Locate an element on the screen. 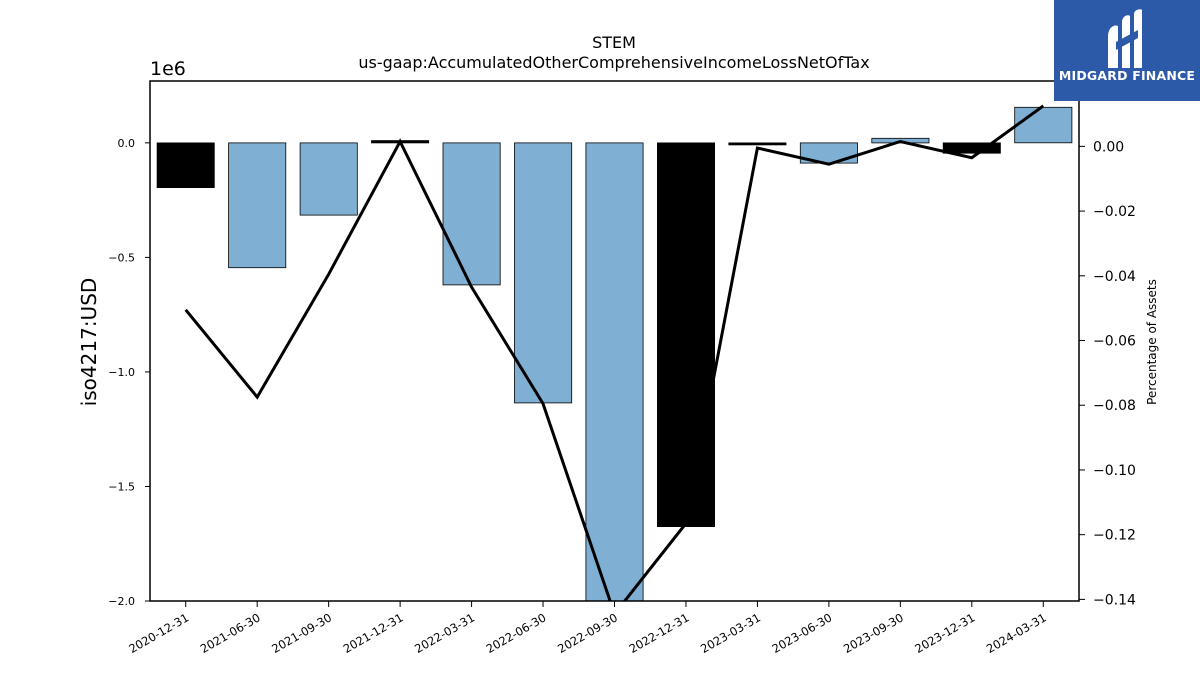 The image size is (1200, 675). y-tick-label: −1.0 is located at coordinates (121, 372).